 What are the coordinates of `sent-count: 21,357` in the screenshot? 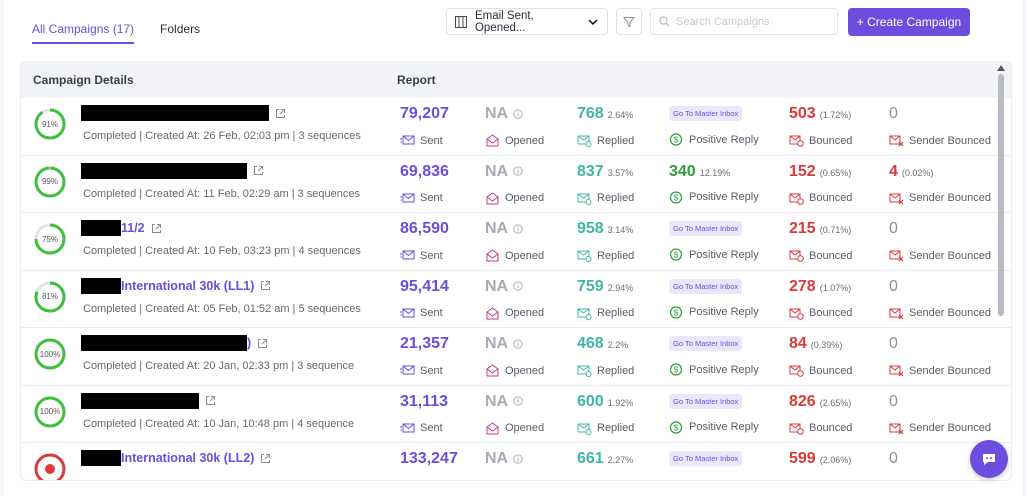 It's located at (424, 343).